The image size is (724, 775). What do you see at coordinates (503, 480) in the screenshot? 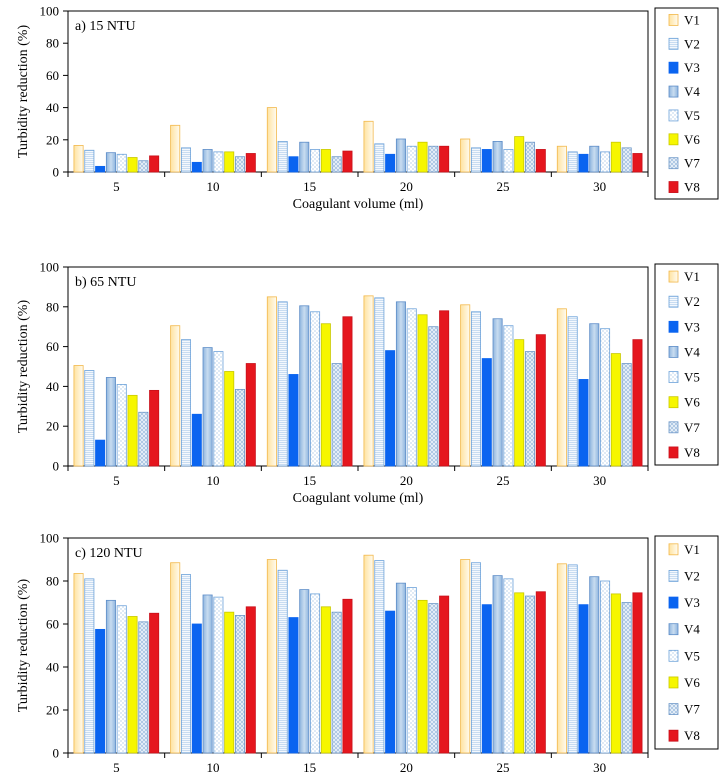
I see `x-tick-label: 25` at bounding box center [503, 480].